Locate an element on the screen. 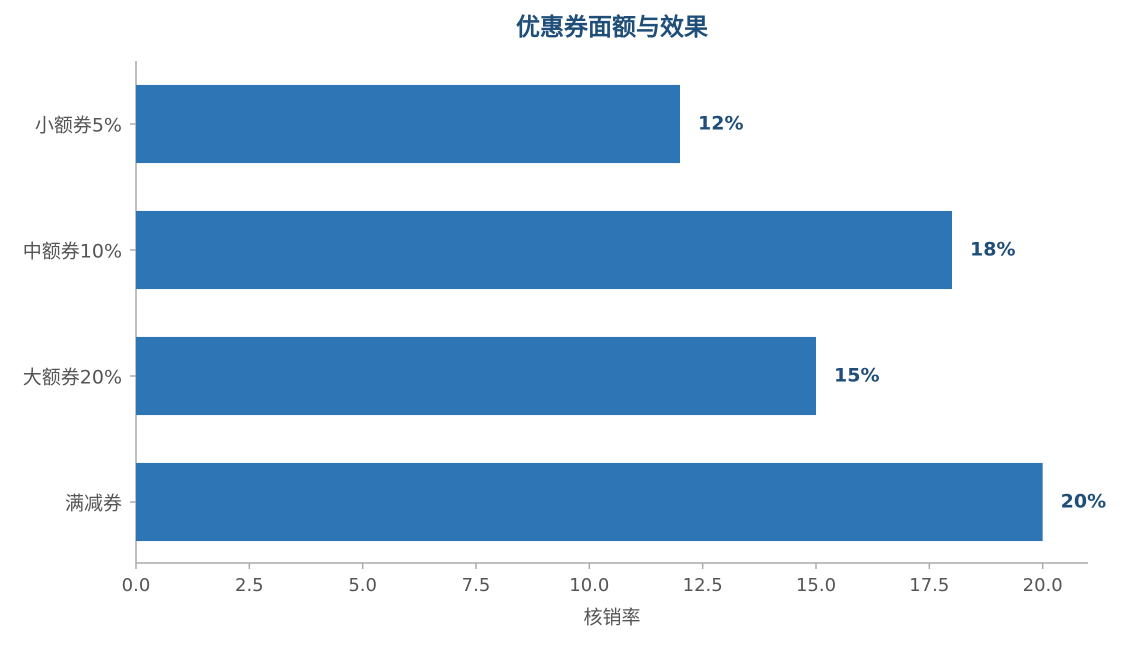  y-tick-label: 大额券20% is located at coordinates (72, 378).